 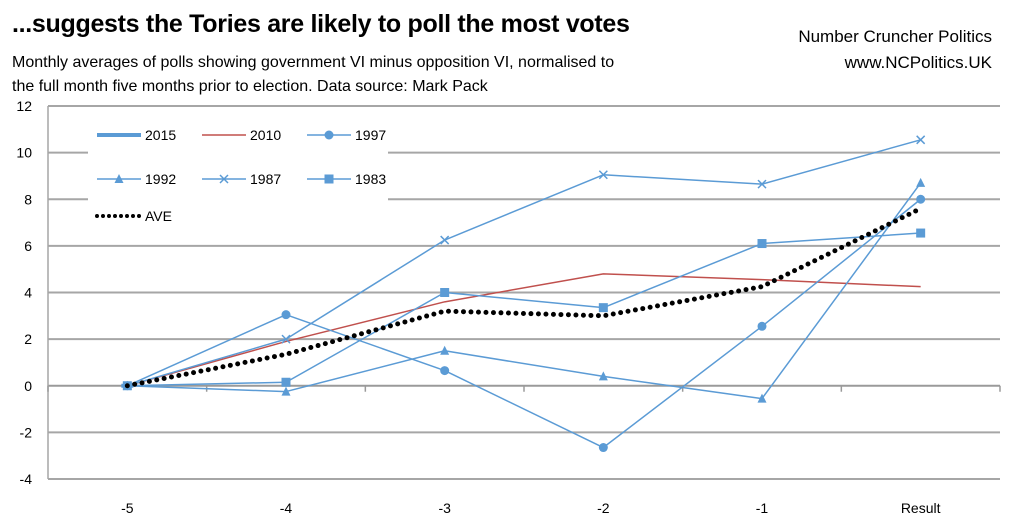 What do you see at coordinates (921, 508) in the screenshot?
I see `x-tick-label: Result` at bounding box center [921, 508].